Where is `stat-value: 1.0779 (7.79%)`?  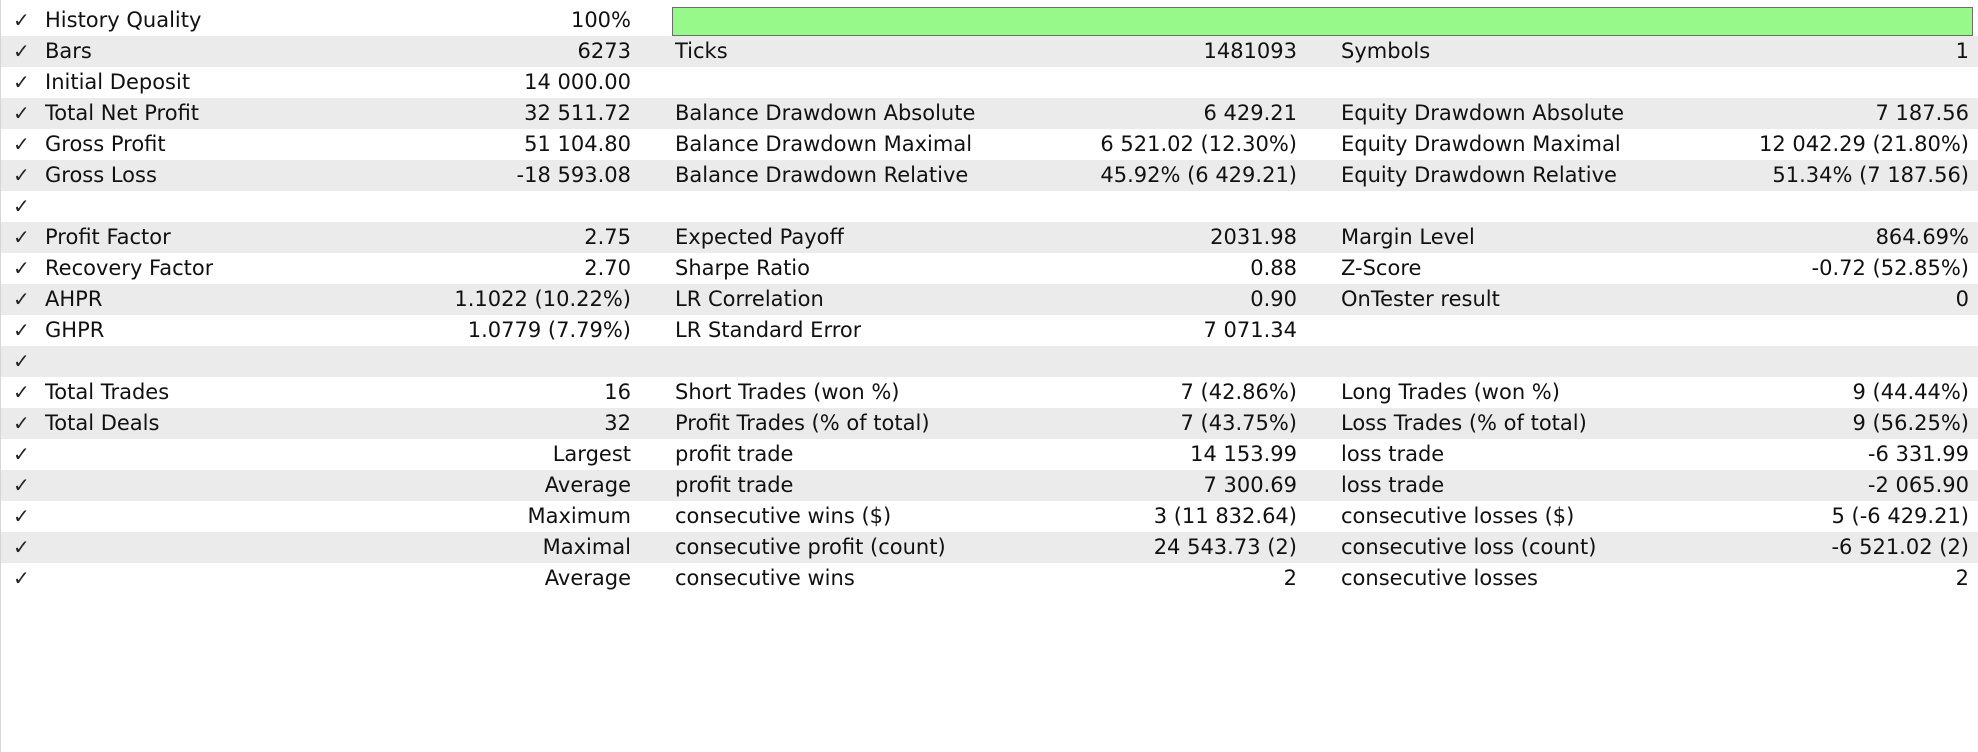 stat-value: 1.0779 (7.79%) is located at coordinates (549, 330).